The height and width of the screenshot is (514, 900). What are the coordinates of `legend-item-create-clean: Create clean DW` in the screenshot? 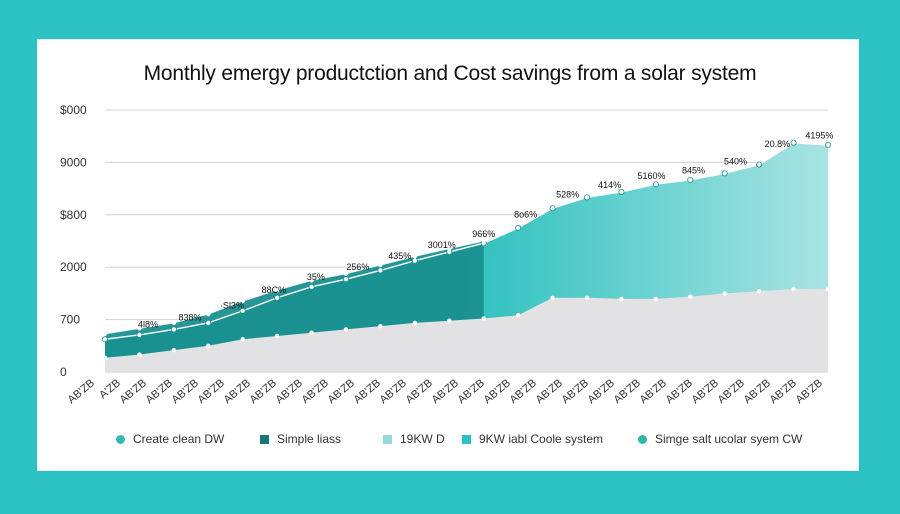 It's located at (170, 439).